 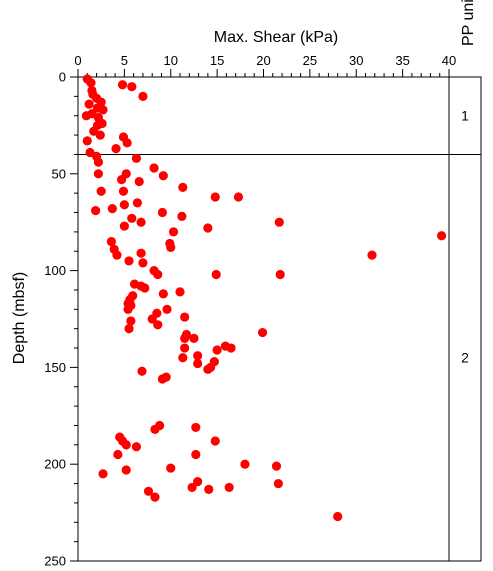 What do you see at coordinates (263, 60) in the screenshot?
I see `x-tick-label: 20` at bounding box center [263, 60].